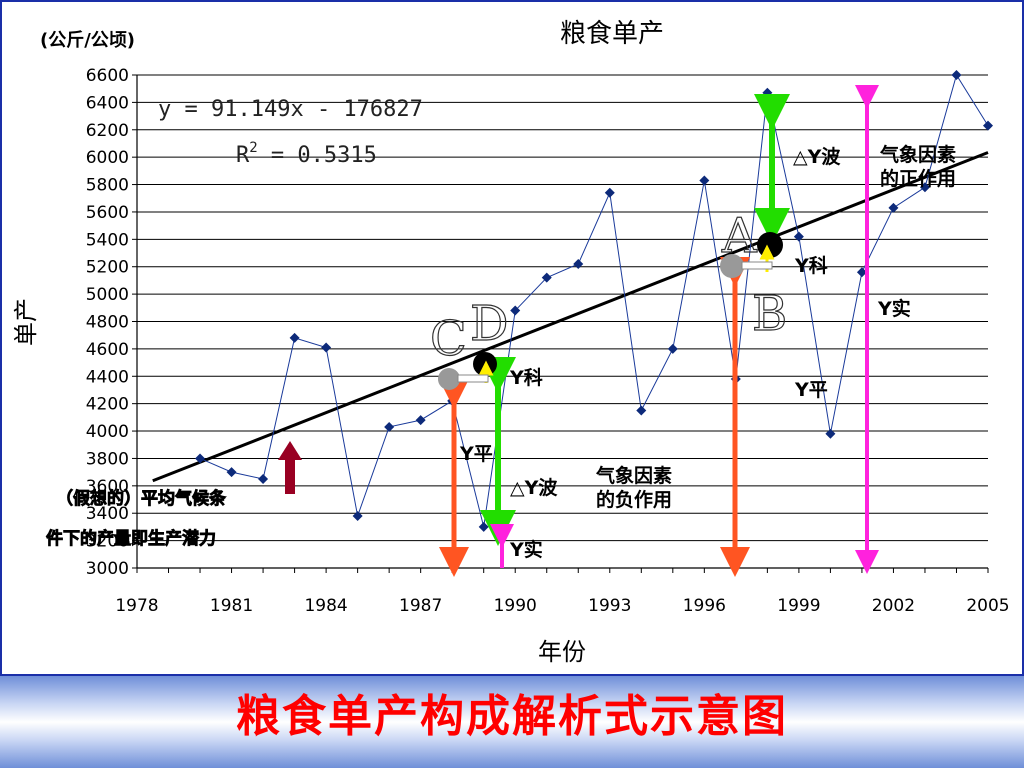 The image size is (1024, 768). What do you see at coordinates (107, 240) in the screenshot?
I see `y-tick-label: 5400` at bounding box center [107, 240].